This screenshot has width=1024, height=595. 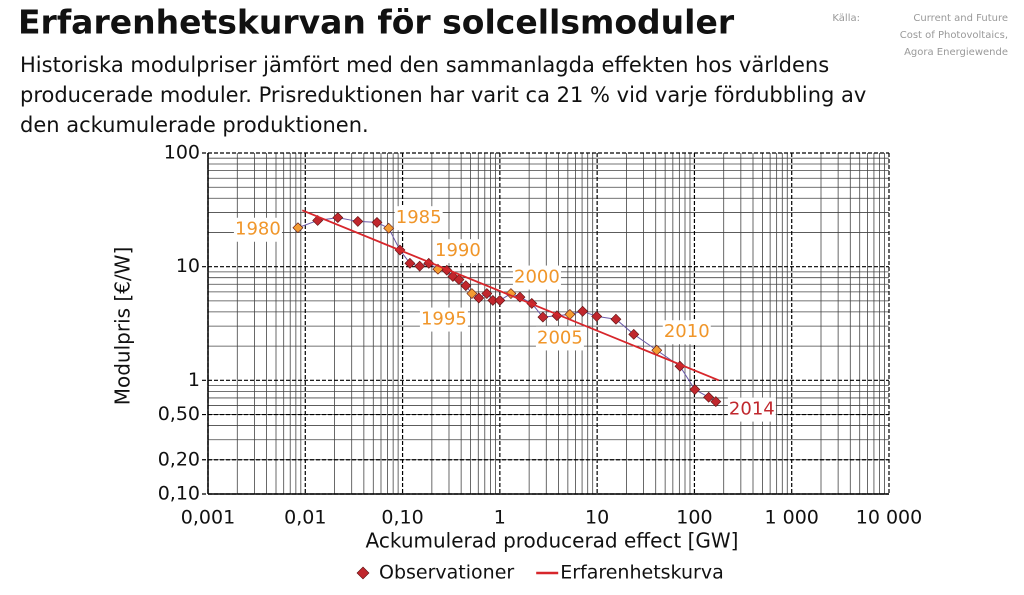 I want to click on source: Current and Future, so click(x=960, y=18).